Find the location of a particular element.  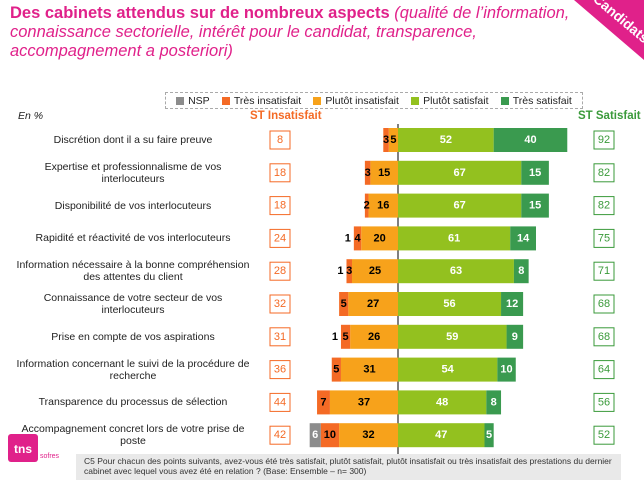

category-label: Discrétion dont il a su faire preuve is located at coordinates (133, 140).